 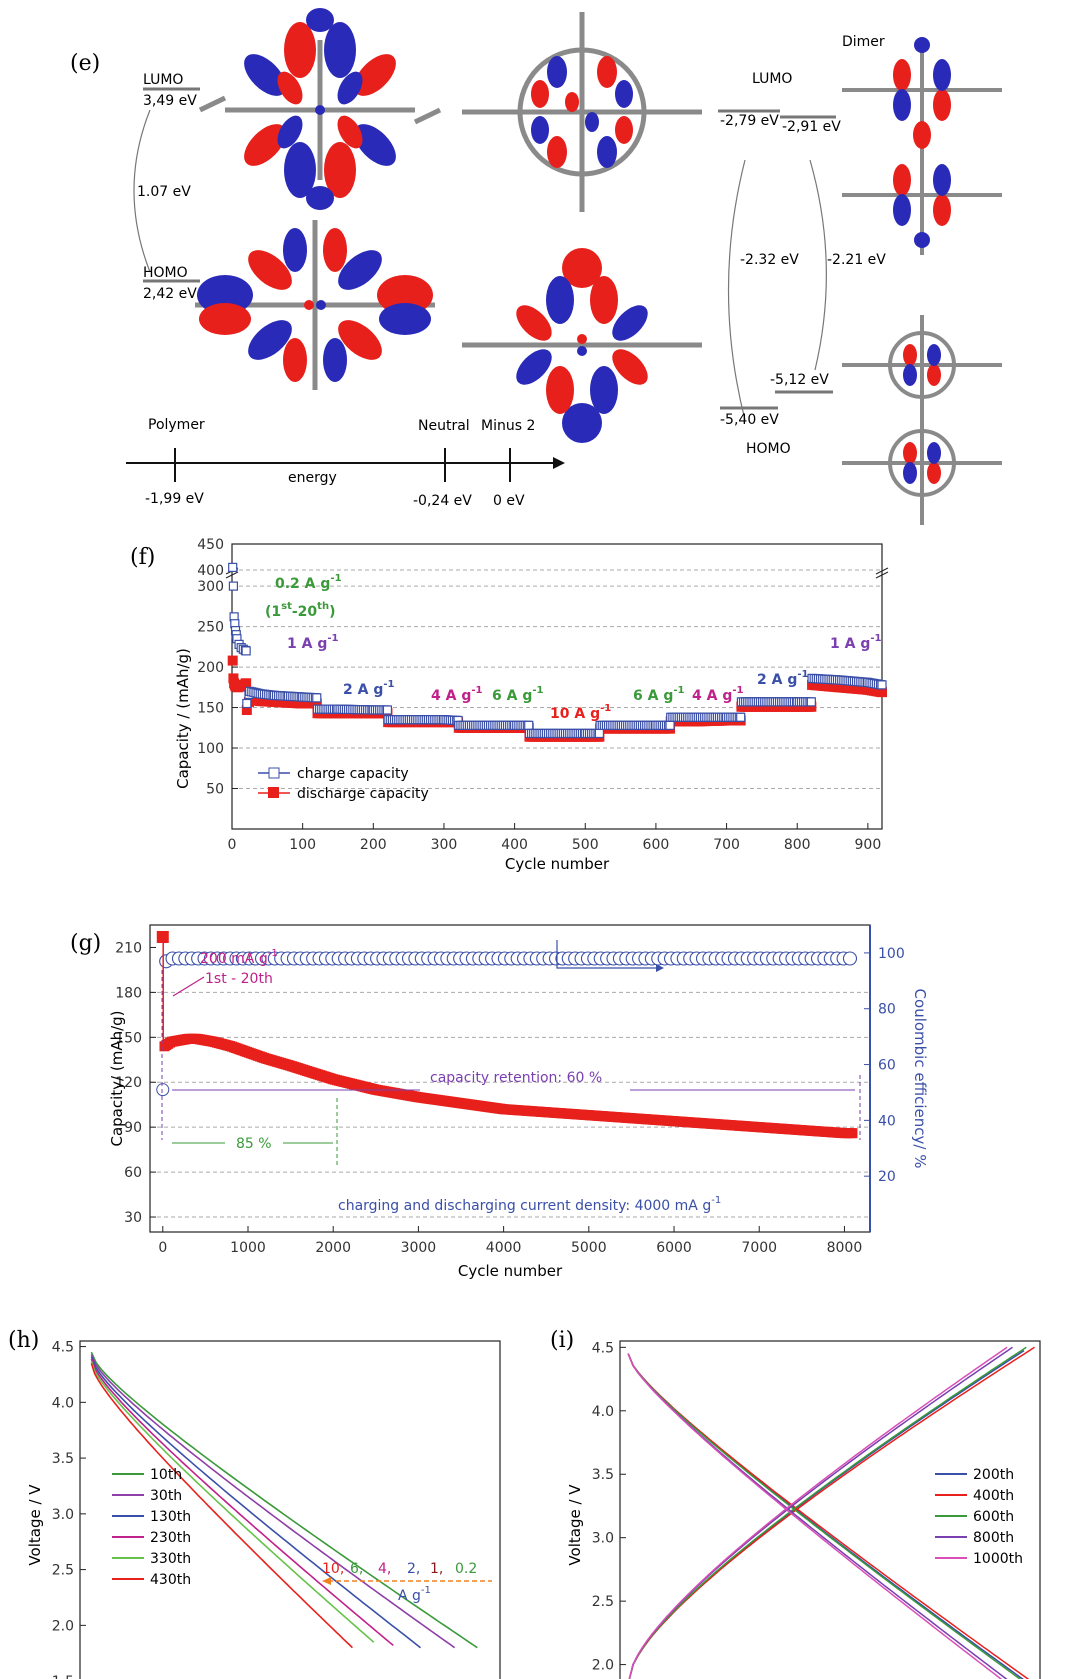 I want to click on chart-g-y2tick-label: 100, so click(x=891, y=954).